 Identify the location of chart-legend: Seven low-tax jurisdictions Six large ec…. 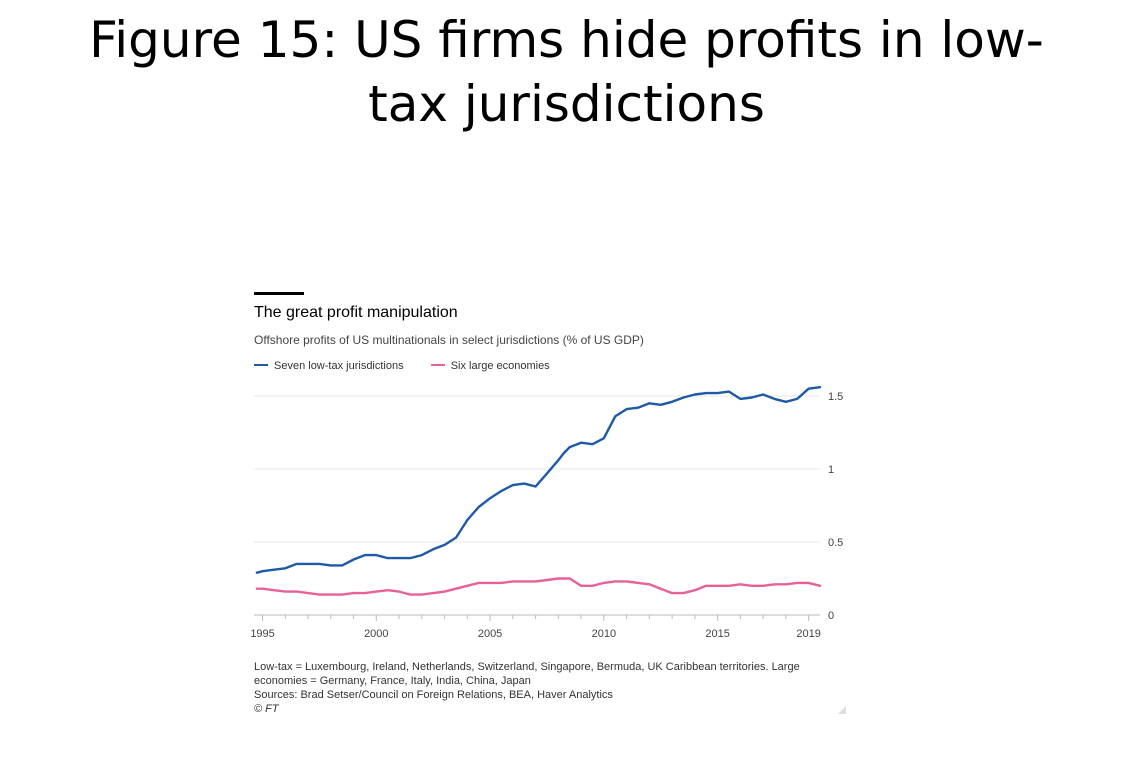
(414, 366).